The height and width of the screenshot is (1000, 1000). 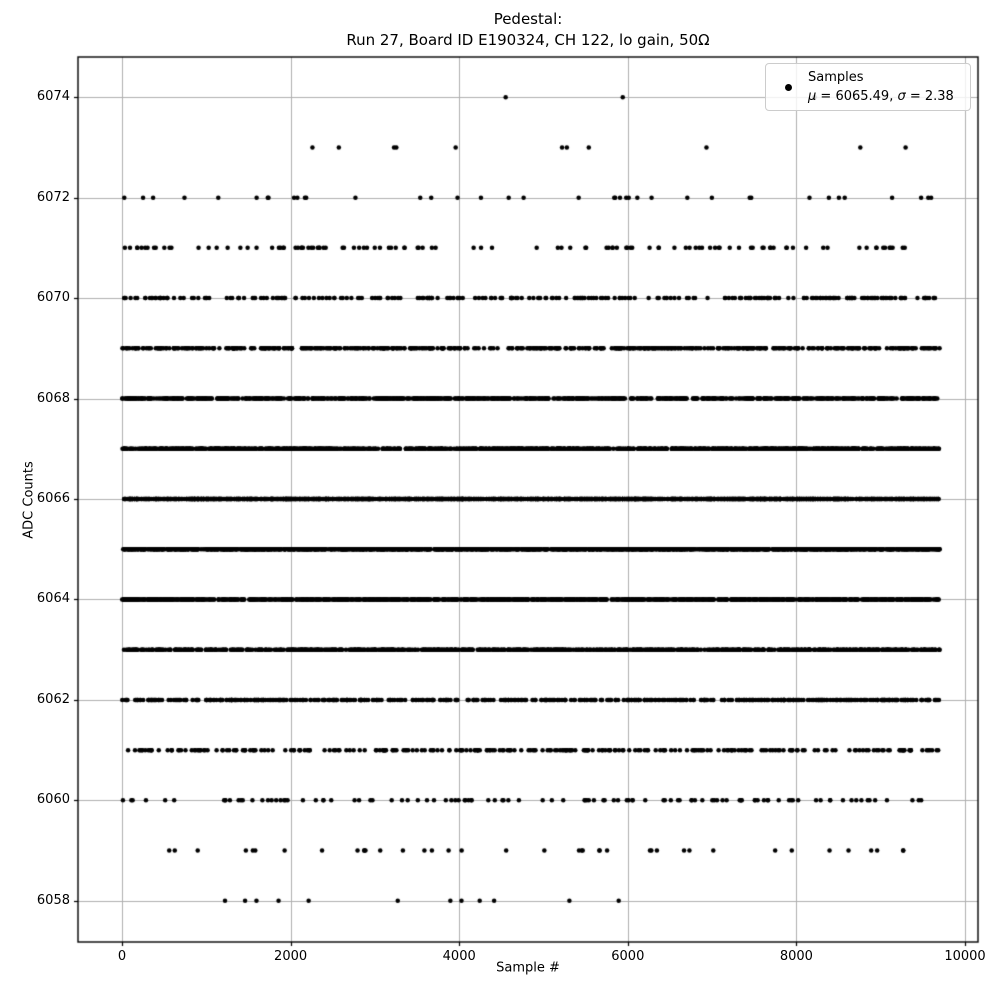 What do you see at coordinates (528, 968) in the screenshot?
I see `x-axis-label: Sample #` at bounding box center [528, 968].